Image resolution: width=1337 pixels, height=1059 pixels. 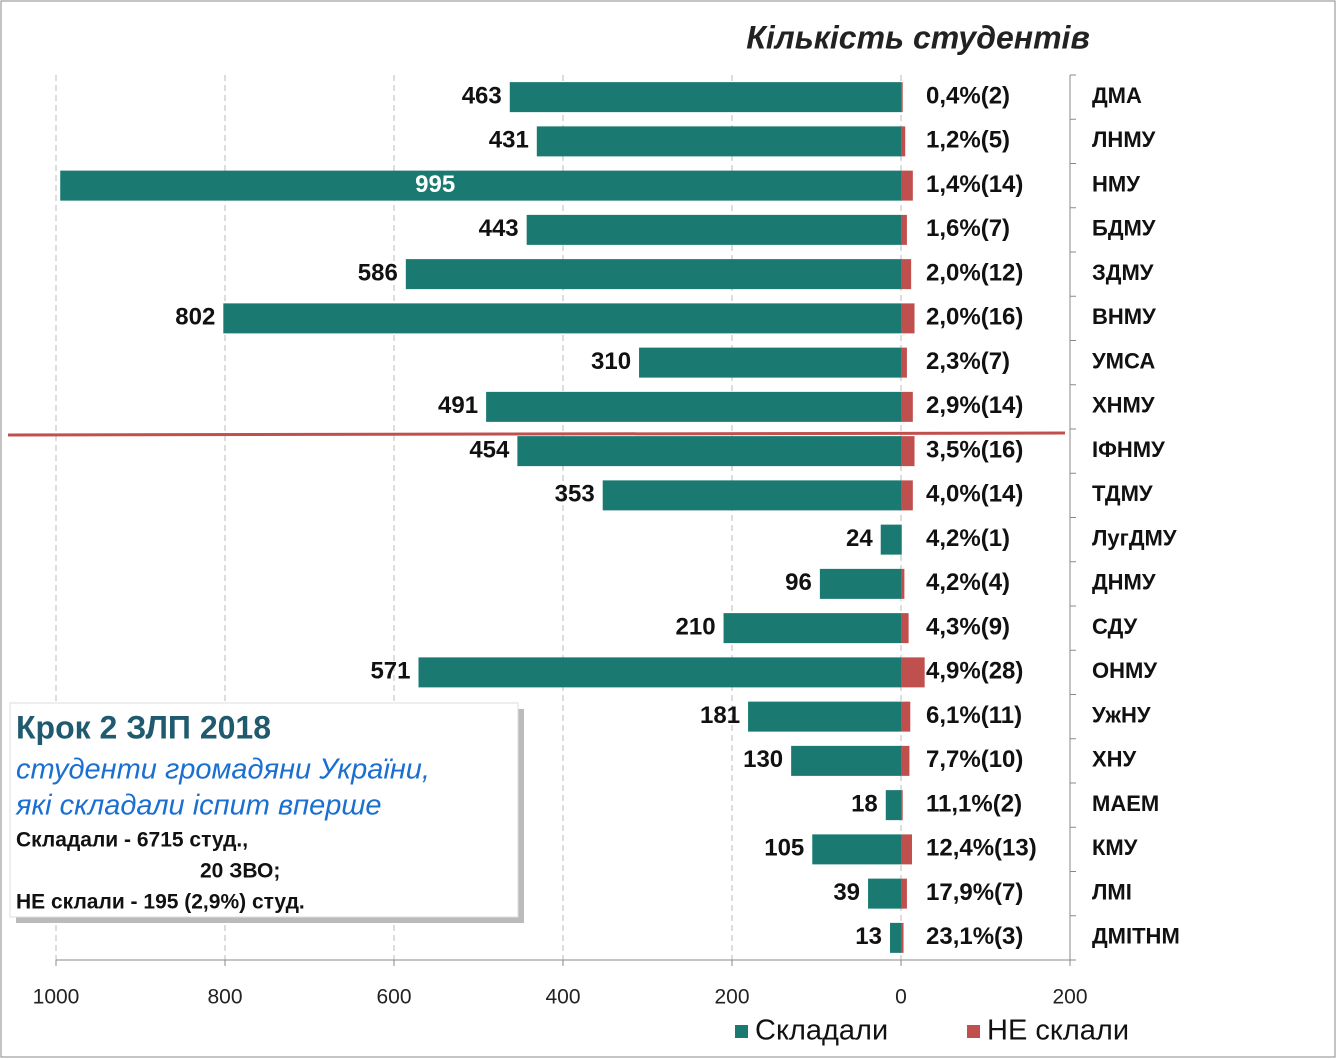 What do you see at coordinates (901, 997) in the screenshot?
I see `x-tick-label: 0` at bounding box center [901, 997].